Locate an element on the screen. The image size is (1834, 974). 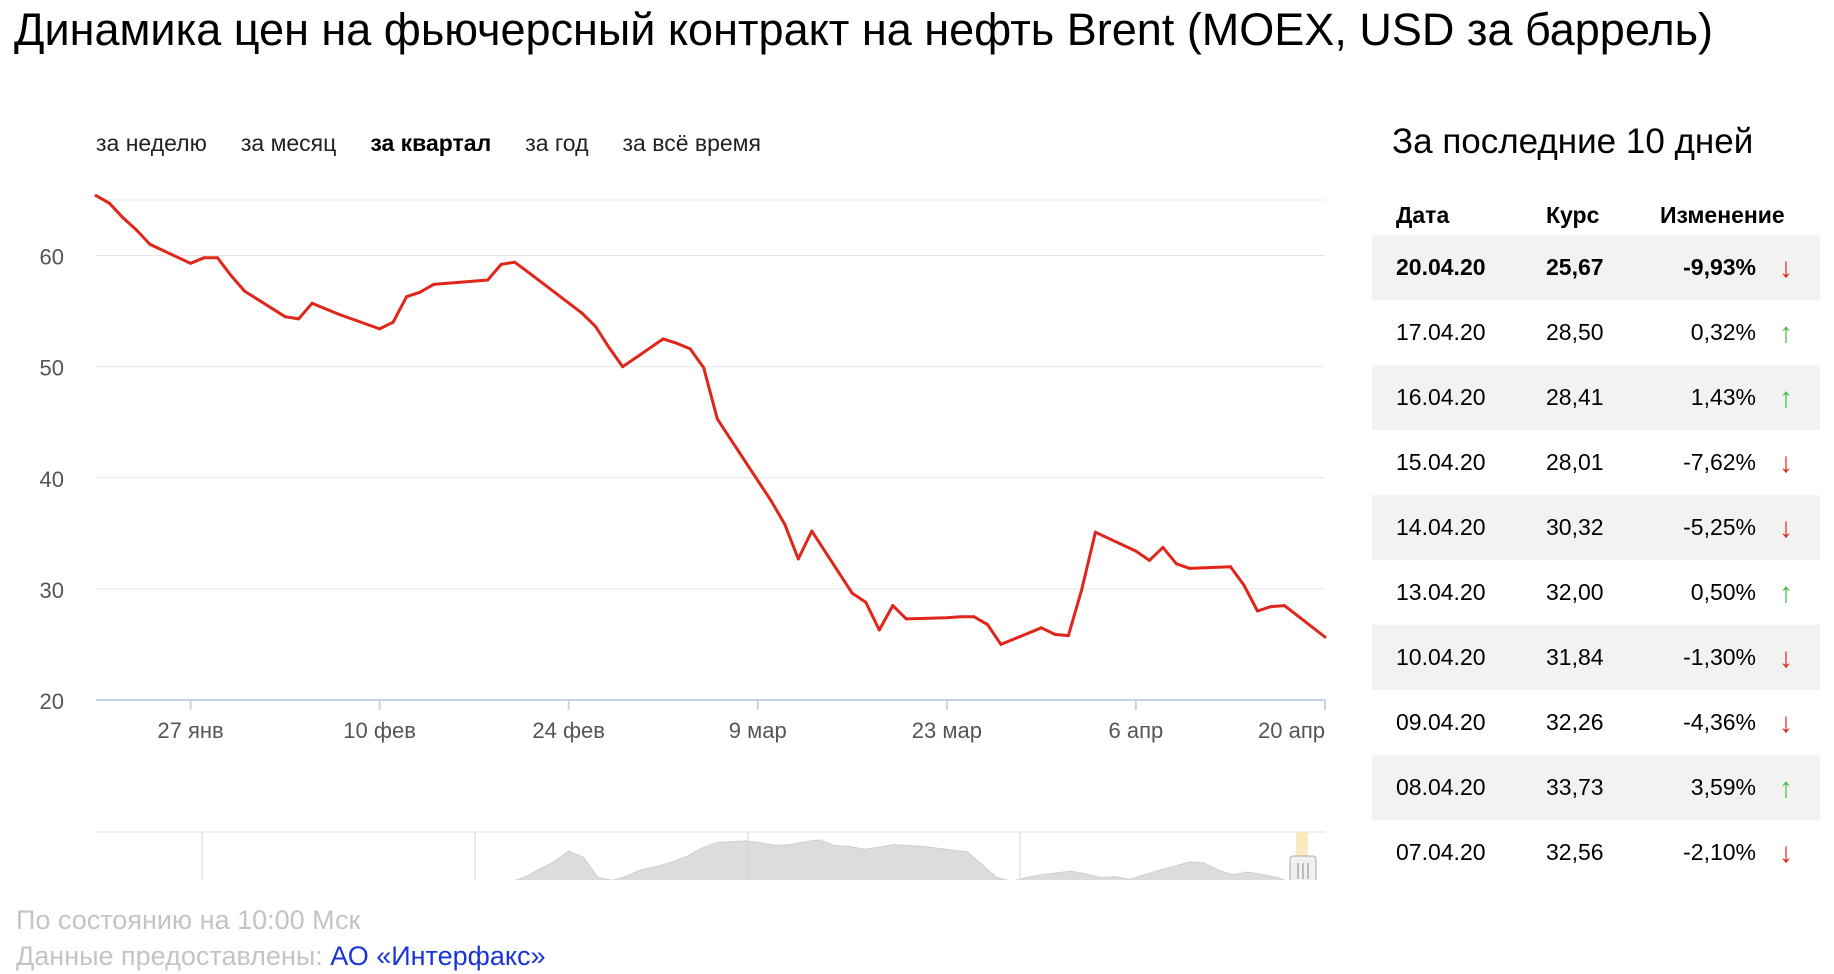
row-change: -5,25% is located at coordinates (1719, 527).